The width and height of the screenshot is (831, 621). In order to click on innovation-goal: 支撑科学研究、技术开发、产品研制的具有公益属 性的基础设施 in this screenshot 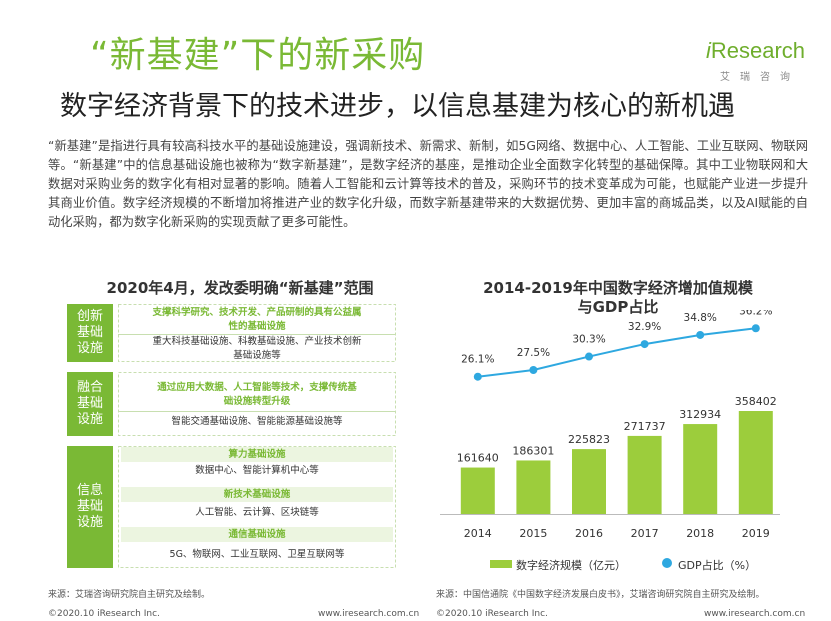, I will do `click(257, 319)`.